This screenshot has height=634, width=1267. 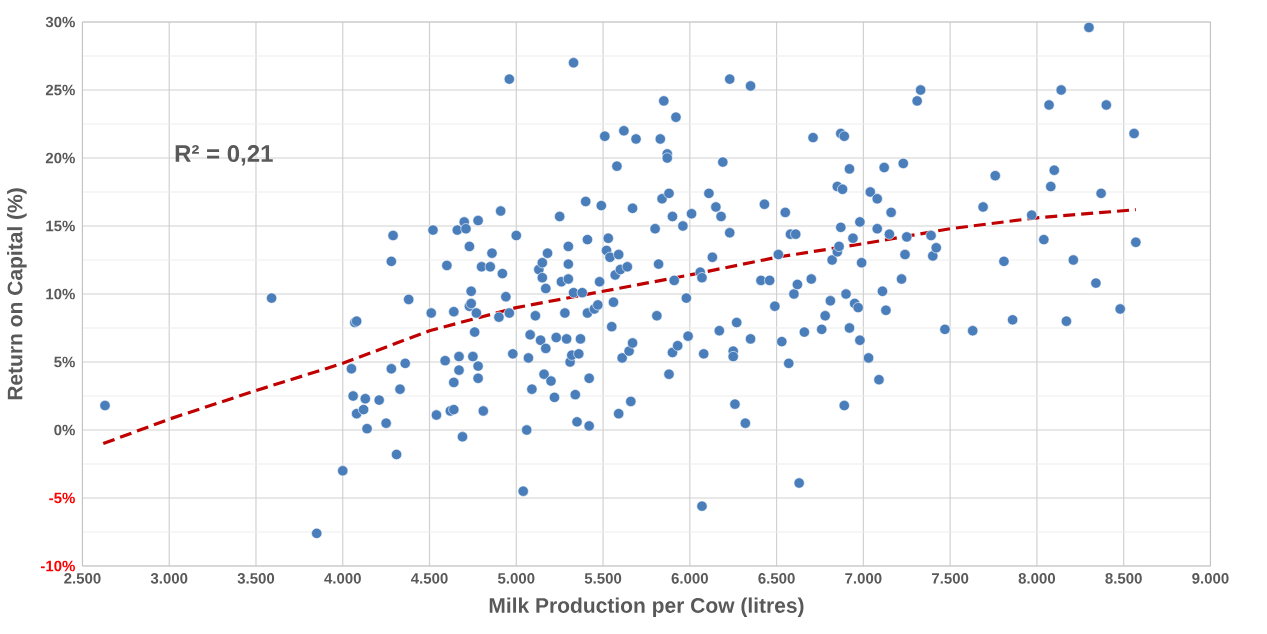 I want to click on y-tick-label: 15%, so click(x=60, y=226).